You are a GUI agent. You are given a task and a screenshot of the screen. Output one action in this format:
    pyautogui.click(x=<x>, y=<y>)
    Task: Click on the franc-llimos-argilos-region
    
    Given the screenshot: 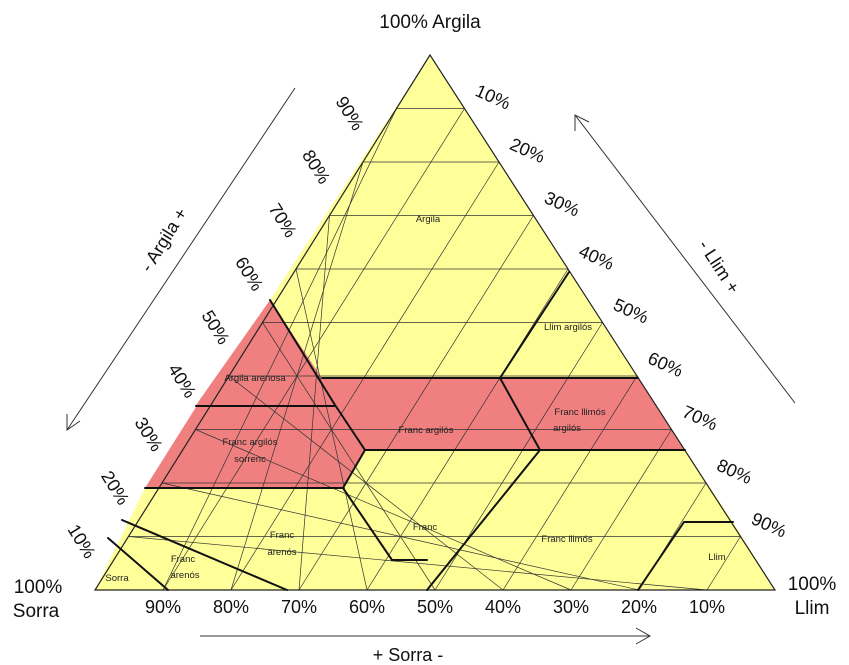 What is the action you would take?
    pyautogui.click(x=592, y=414)
    